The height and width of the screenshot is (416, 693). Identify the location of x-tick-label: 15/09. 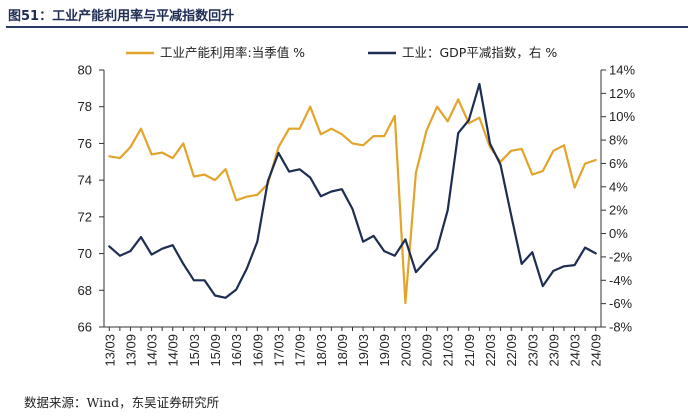
(215, 350).